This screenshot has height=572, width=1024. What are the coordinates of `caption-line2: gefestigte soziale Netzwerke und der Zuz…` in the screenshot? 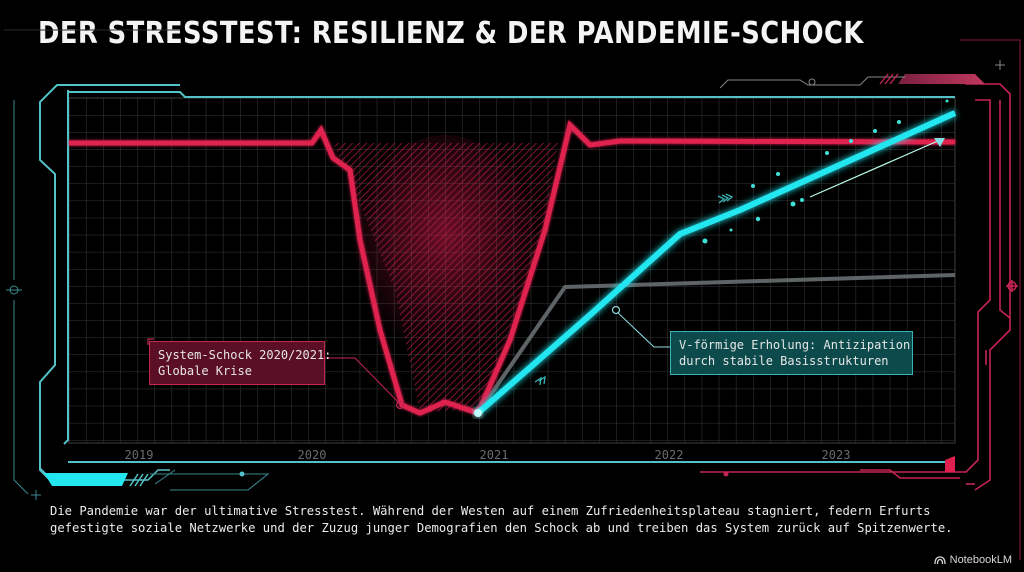 It's located at (501, 528).